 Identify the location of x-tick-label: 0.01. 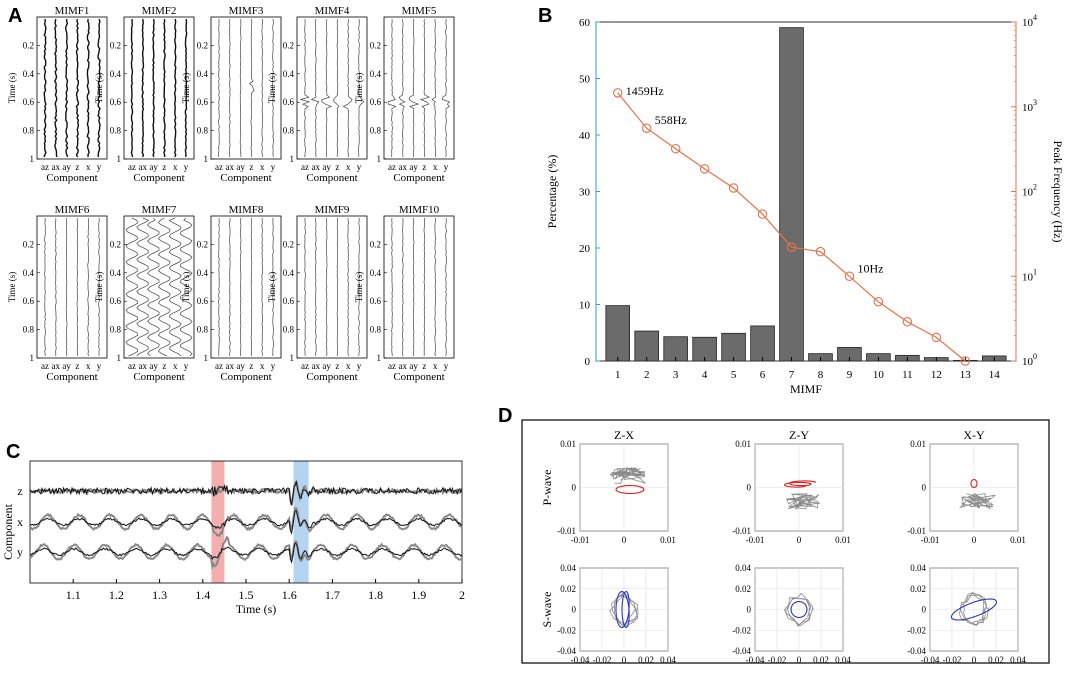
(668, 540).